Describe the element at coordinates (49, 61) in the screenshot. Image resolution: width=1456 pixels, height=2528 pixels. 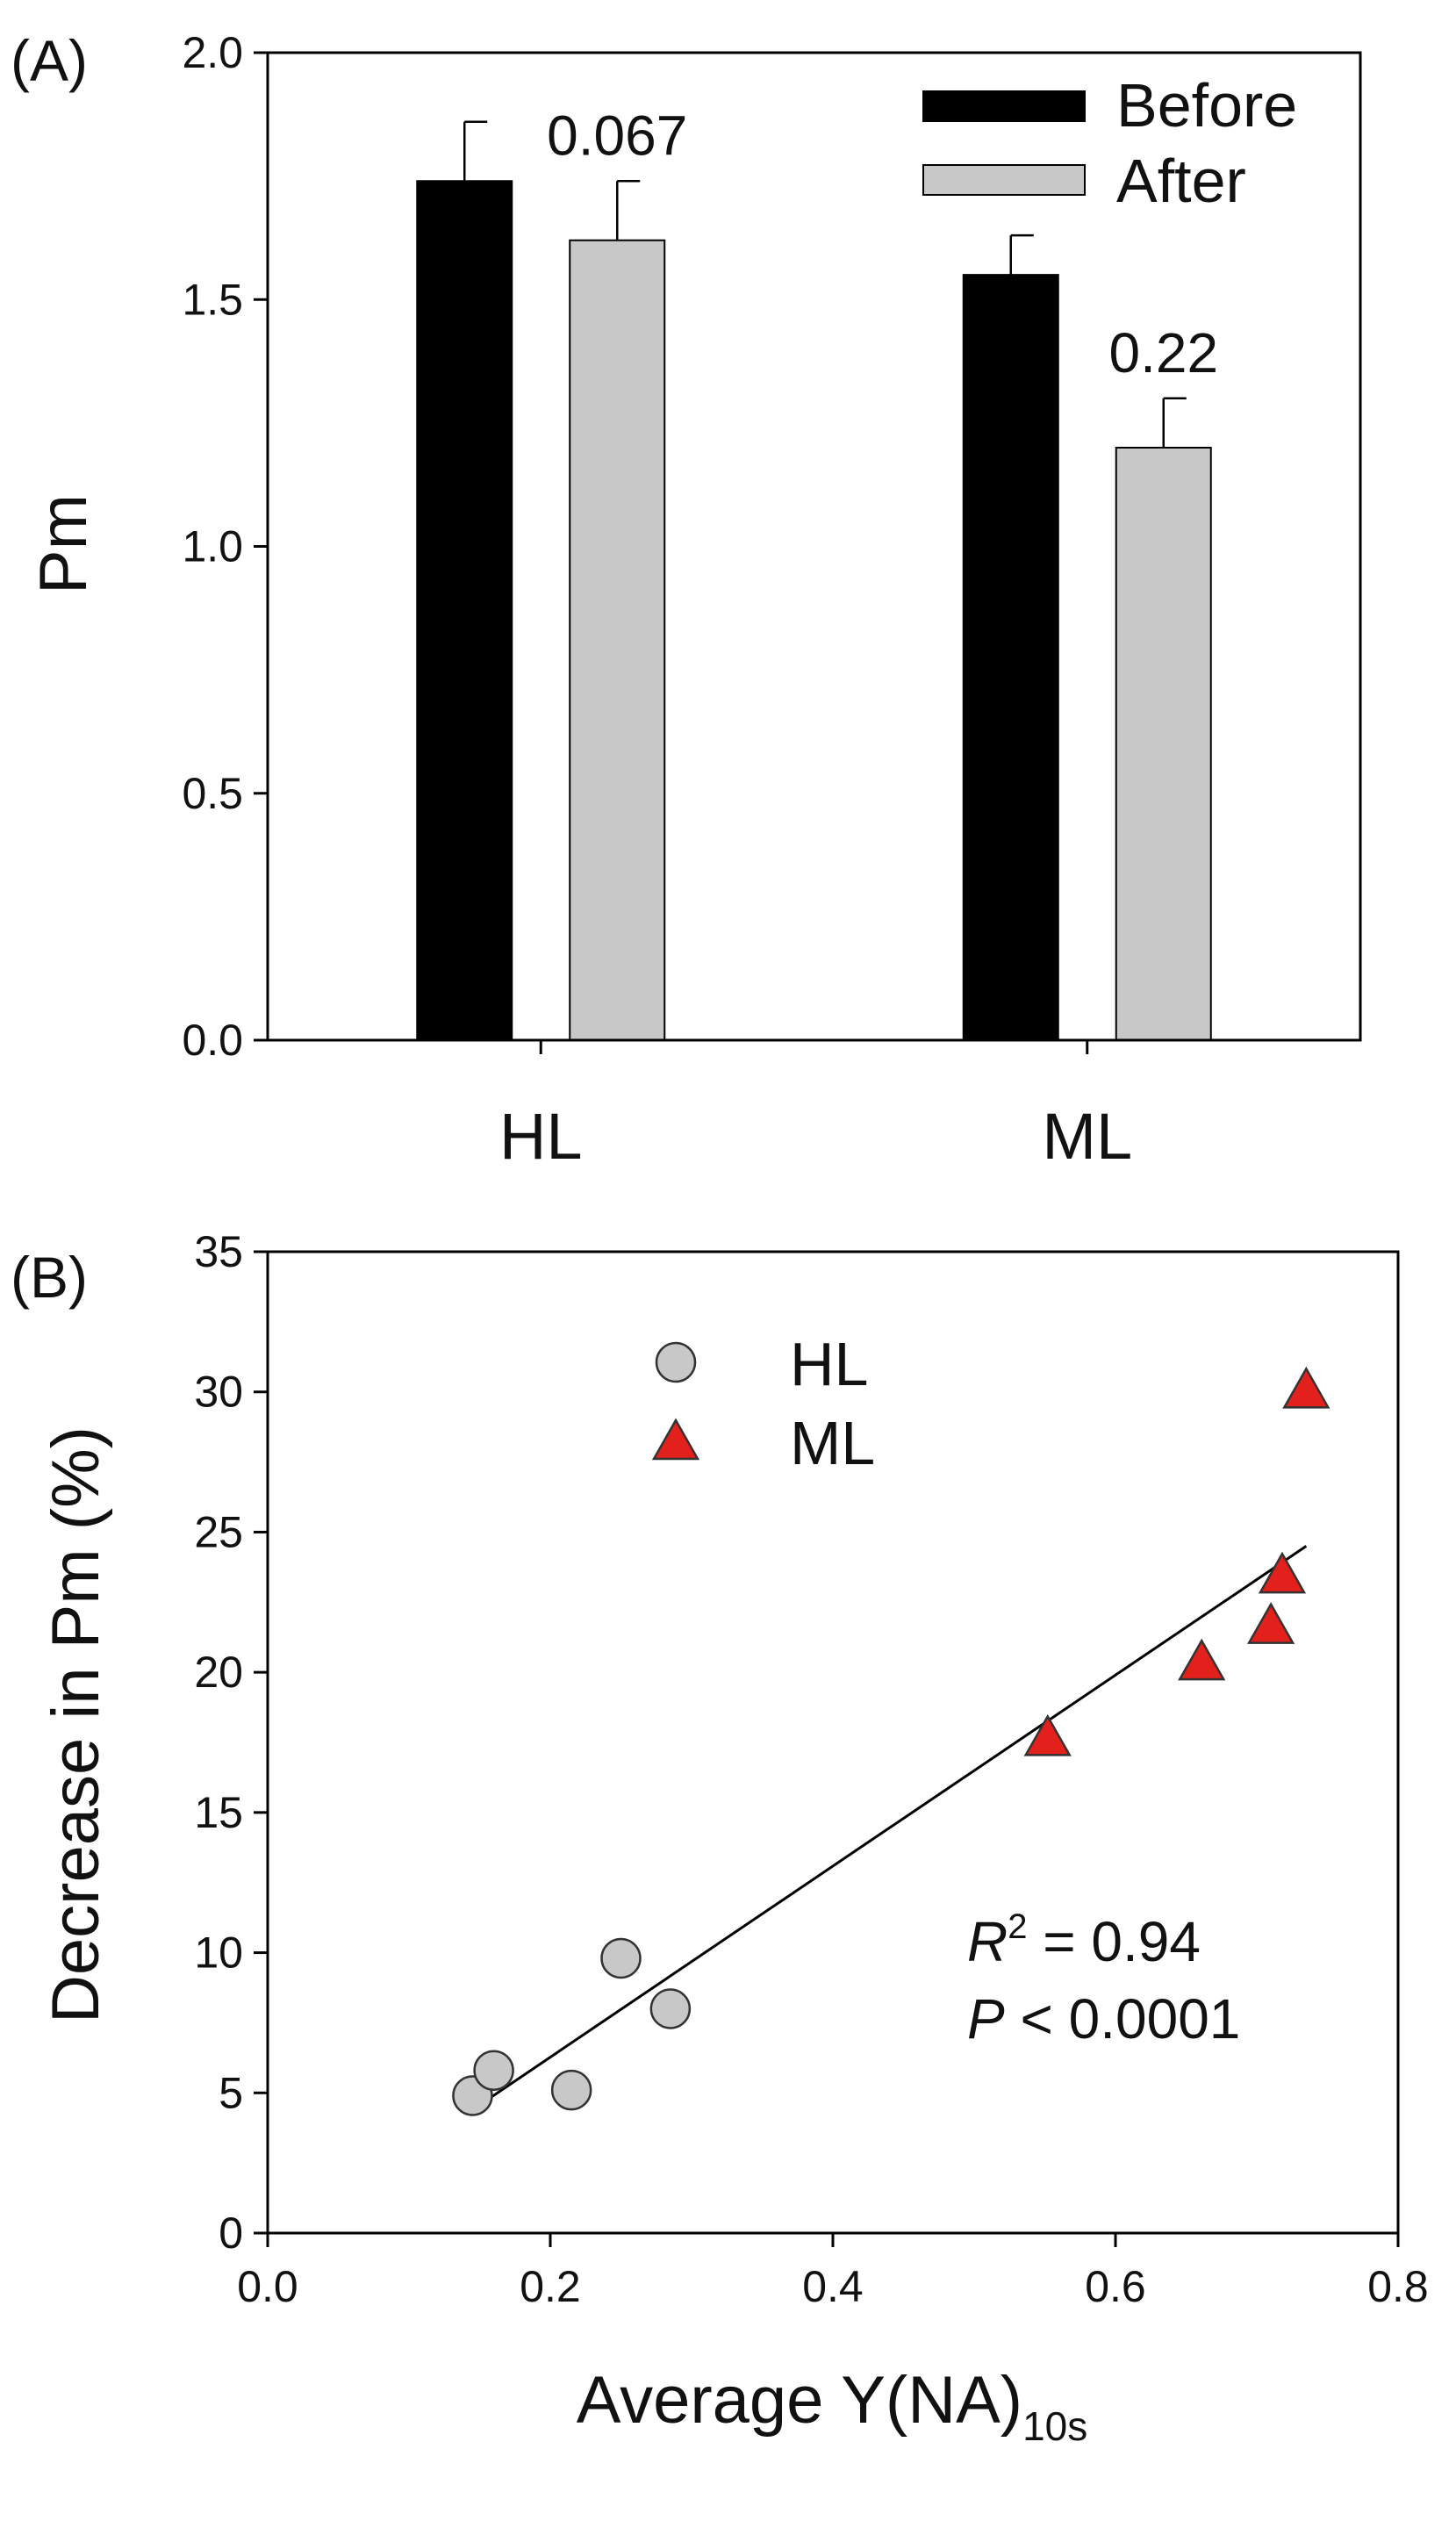
I see `panel-a-label: (A)` at that location.